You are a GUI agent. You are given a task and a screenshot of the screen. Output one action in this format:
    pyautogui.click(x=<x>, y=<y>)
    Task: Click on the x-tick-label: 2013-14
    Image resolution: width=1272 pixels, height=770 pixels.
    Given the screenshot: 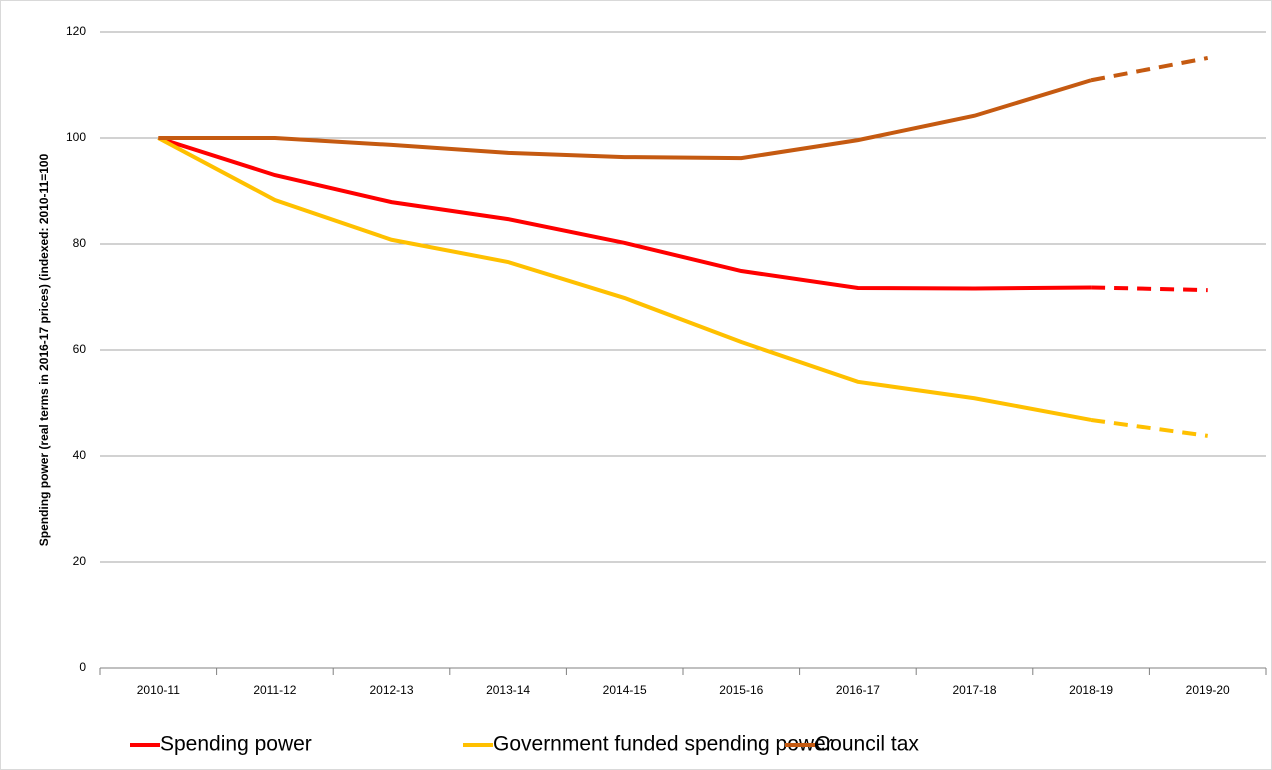 What is the action you would take?
    pyautogui.click(x=508, y=690)
    